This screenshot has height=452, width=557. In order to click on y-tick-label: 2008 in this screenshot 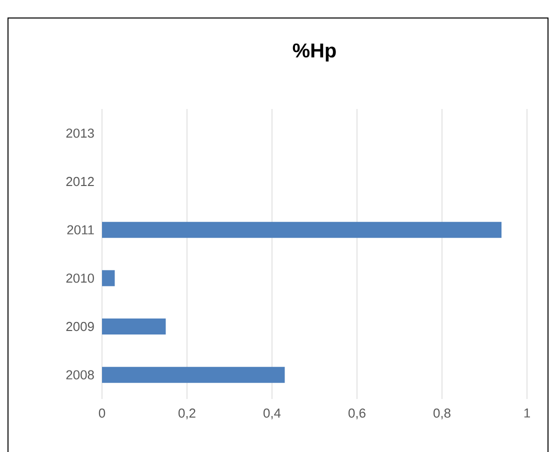, I will do `click(80, 375)`.